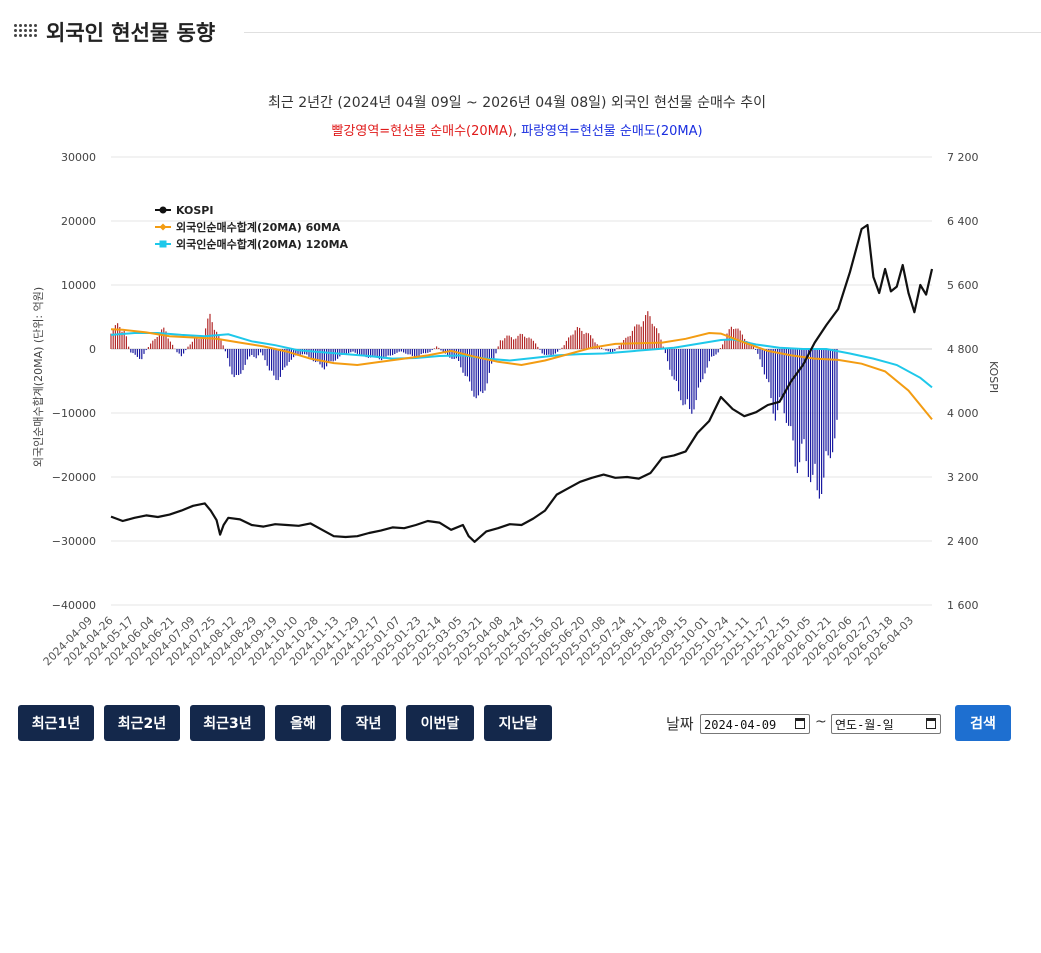  Describe the element at coordinates (38, 377) in the screenshot. I see `y-axis-left-label: 외국인순매수합계(20MA) (단위: 억원)` at that location.